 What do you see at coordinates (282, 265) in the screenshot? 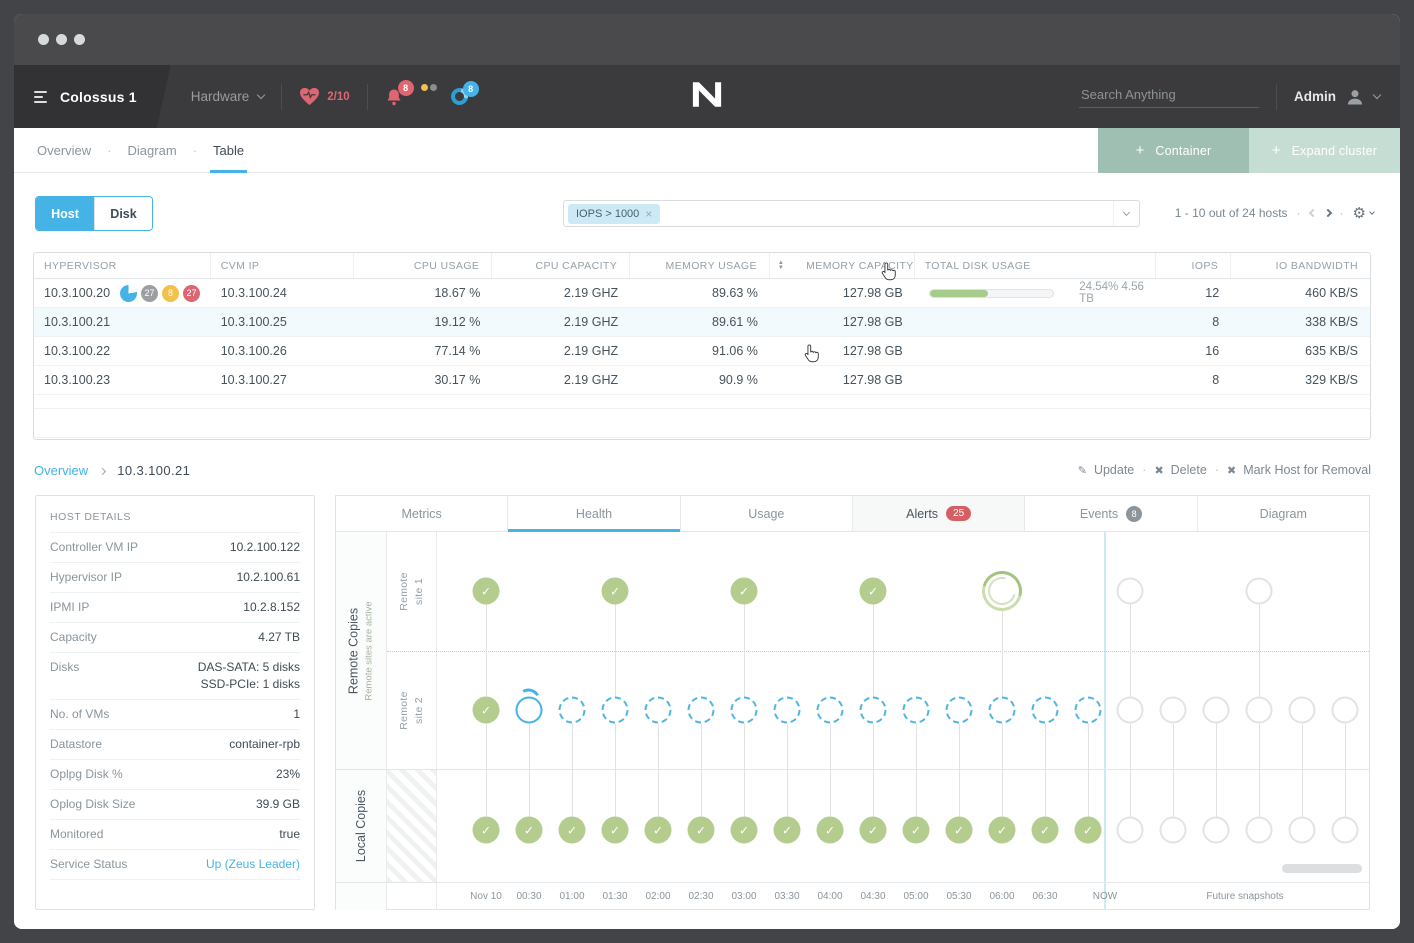
I see `column-header-cvm-ip: CVM IP` at bounding box center [282, 265].